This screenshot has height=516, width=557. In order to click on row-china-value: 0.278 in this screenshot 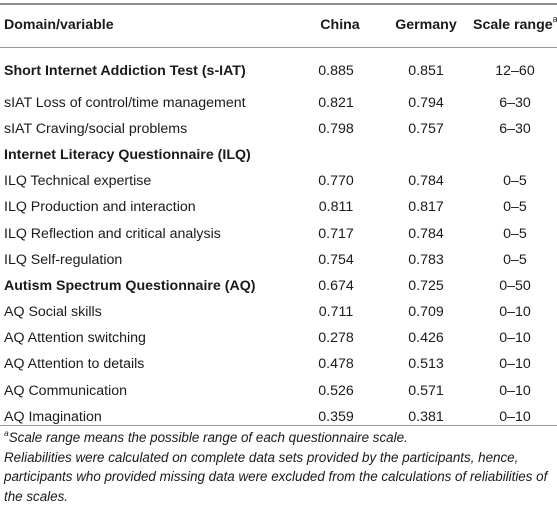, I will do `click(336, 338)`.